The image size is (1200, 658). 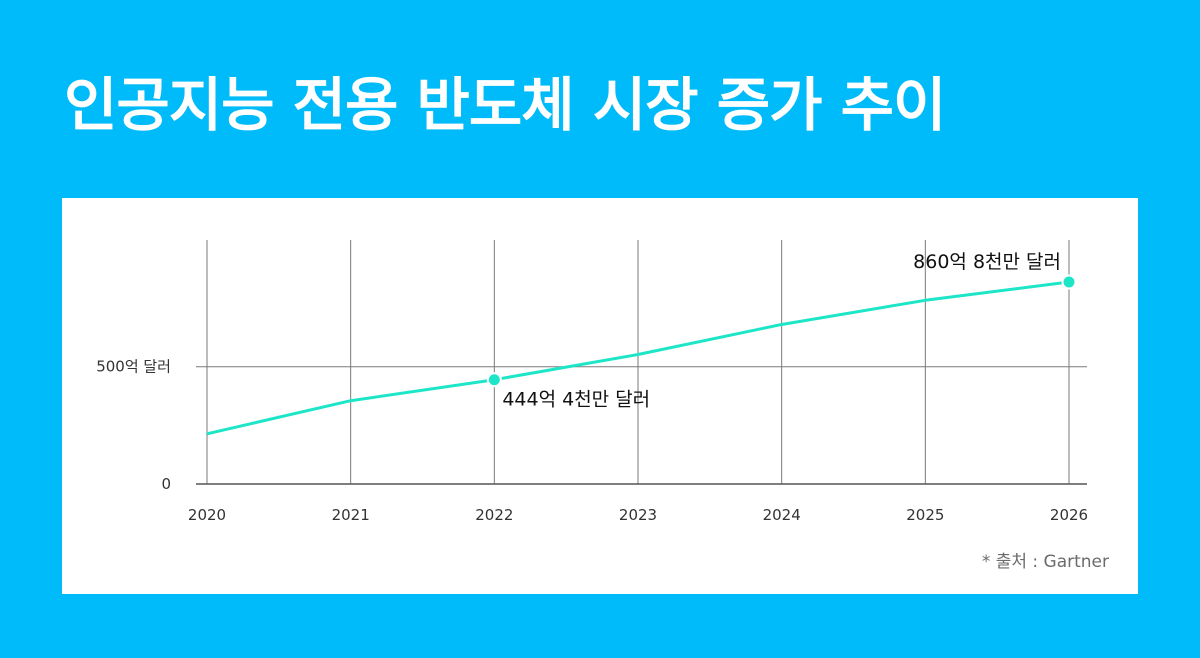 What do you see at coordinates (505, 105) in the screenshot?
I see `page-title: 인공지능 전용 반도체 시장 증가 추이` at bounding box center [505, 105].